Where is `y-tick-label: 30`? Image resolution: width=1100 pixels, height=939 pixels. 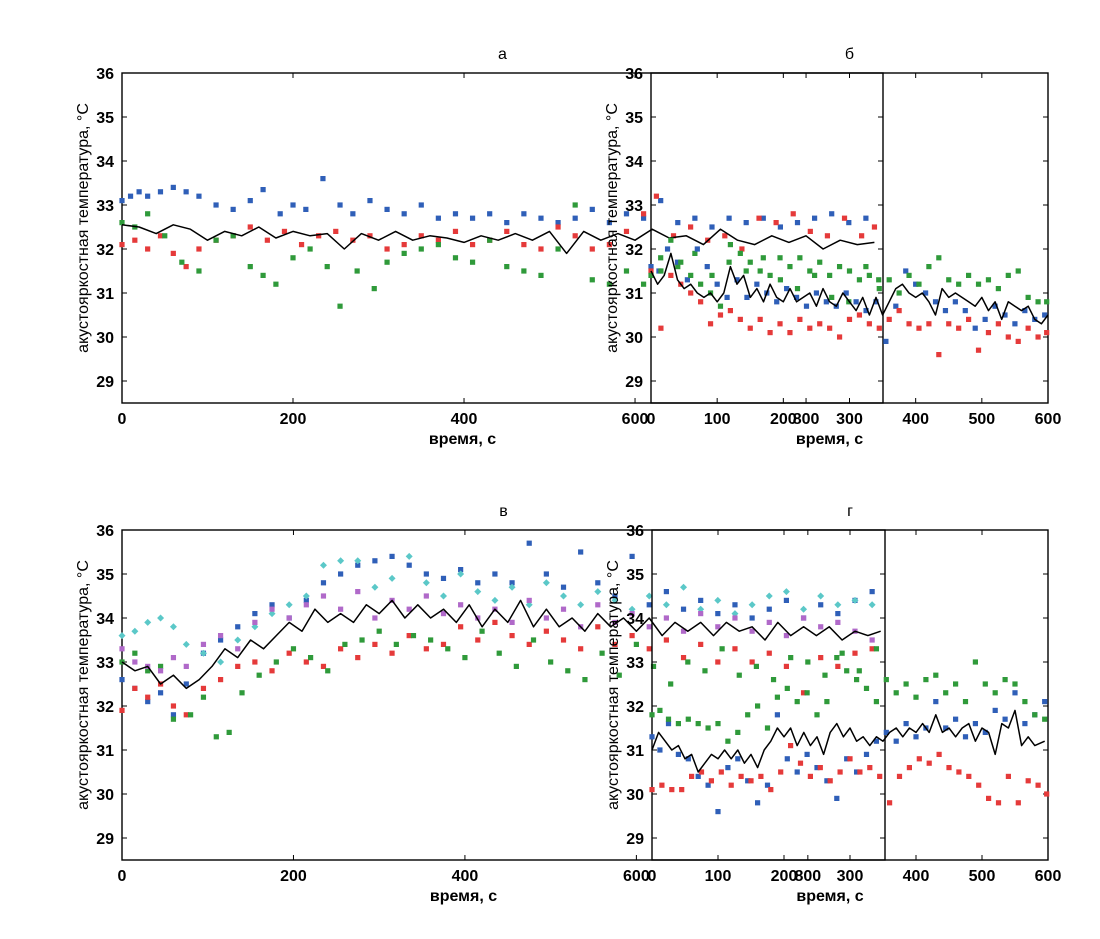
y-tick-label: 30 is located at coordinates (105, 795).